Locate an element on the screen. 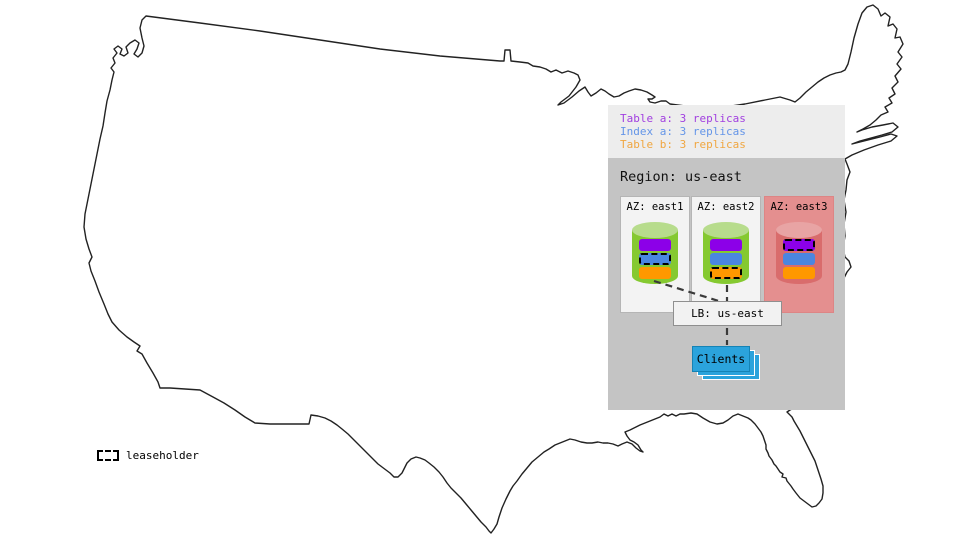 The height and width of the screenshot is (540, 960). az-label: AZ: east1 is located at coordinates (655, 207).